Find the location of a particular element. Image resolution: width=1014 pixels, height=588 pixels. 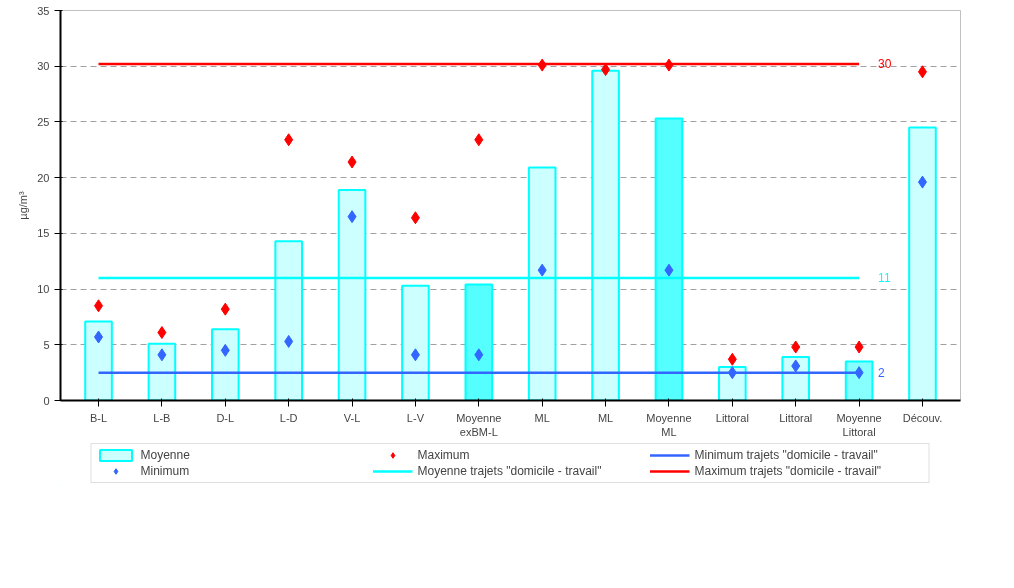

legend-label: Minimum is located at coordinates (165, 471).